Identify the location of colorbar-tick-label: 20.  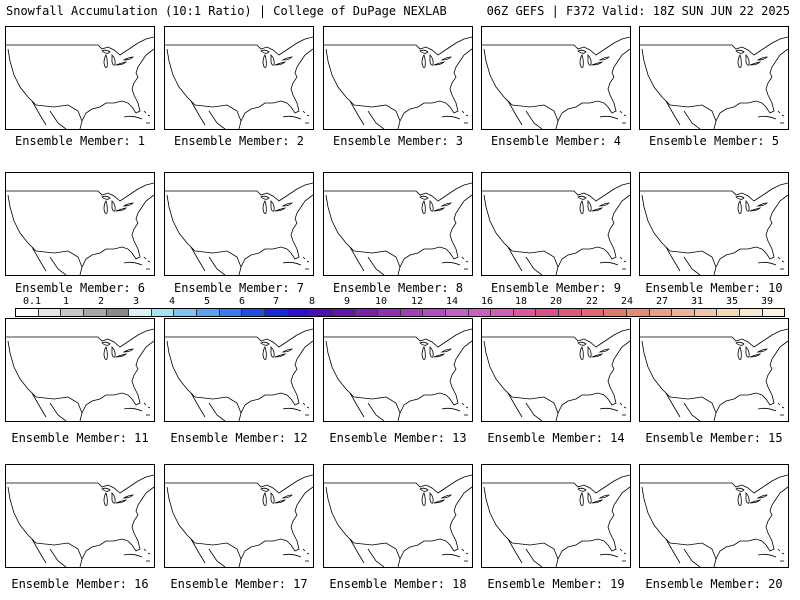
(556, 301).